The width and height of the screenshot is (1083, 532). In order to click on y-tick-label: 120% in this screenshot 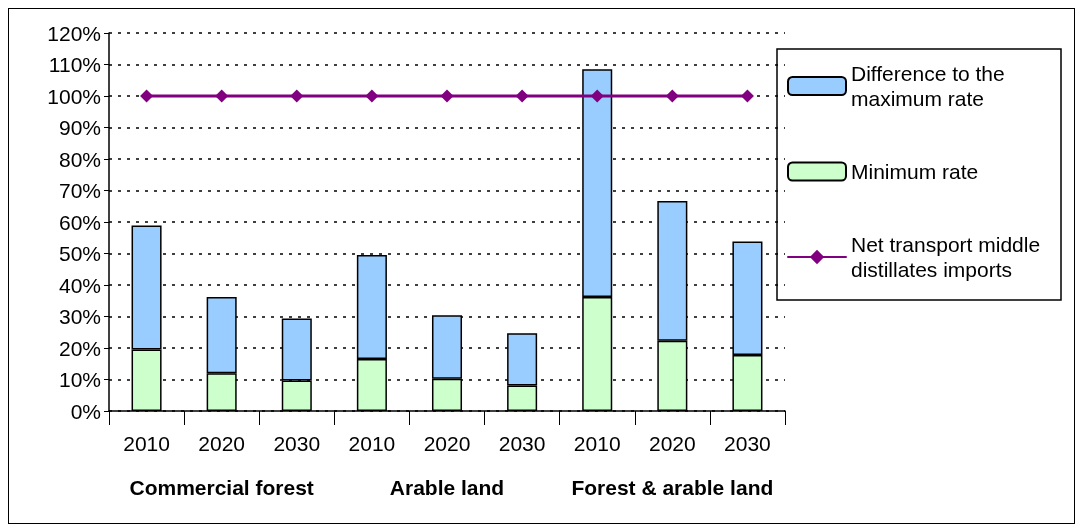, I will do `click(74, 33)`.